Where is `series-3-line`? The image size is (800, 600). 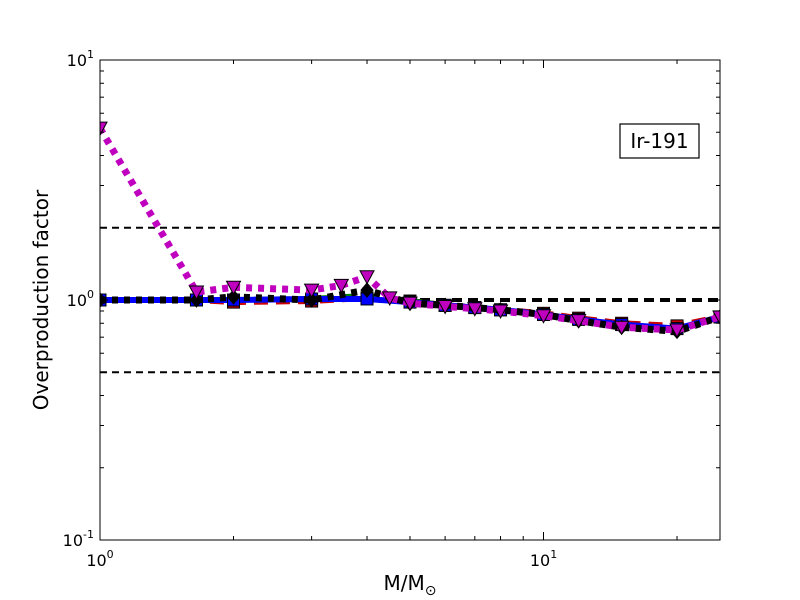 series-3-line is located at coordinates (410, 310).